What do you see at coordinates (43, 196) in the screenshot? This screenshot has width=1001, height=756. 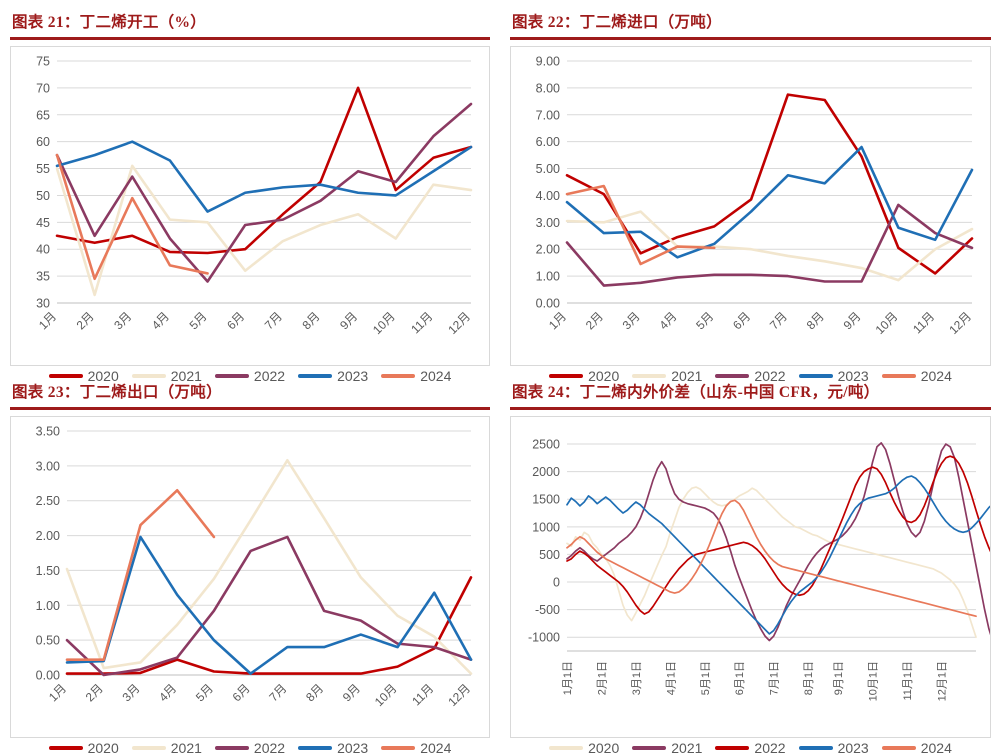 I see `y-axis-tick-label: 50` at bounding box center [43, 196].